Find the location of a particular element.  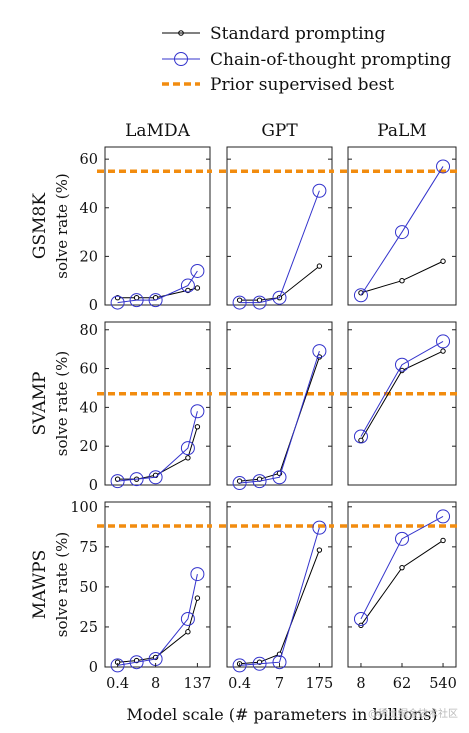

x-tick-label: 137 is located at coordinates (198, 684).